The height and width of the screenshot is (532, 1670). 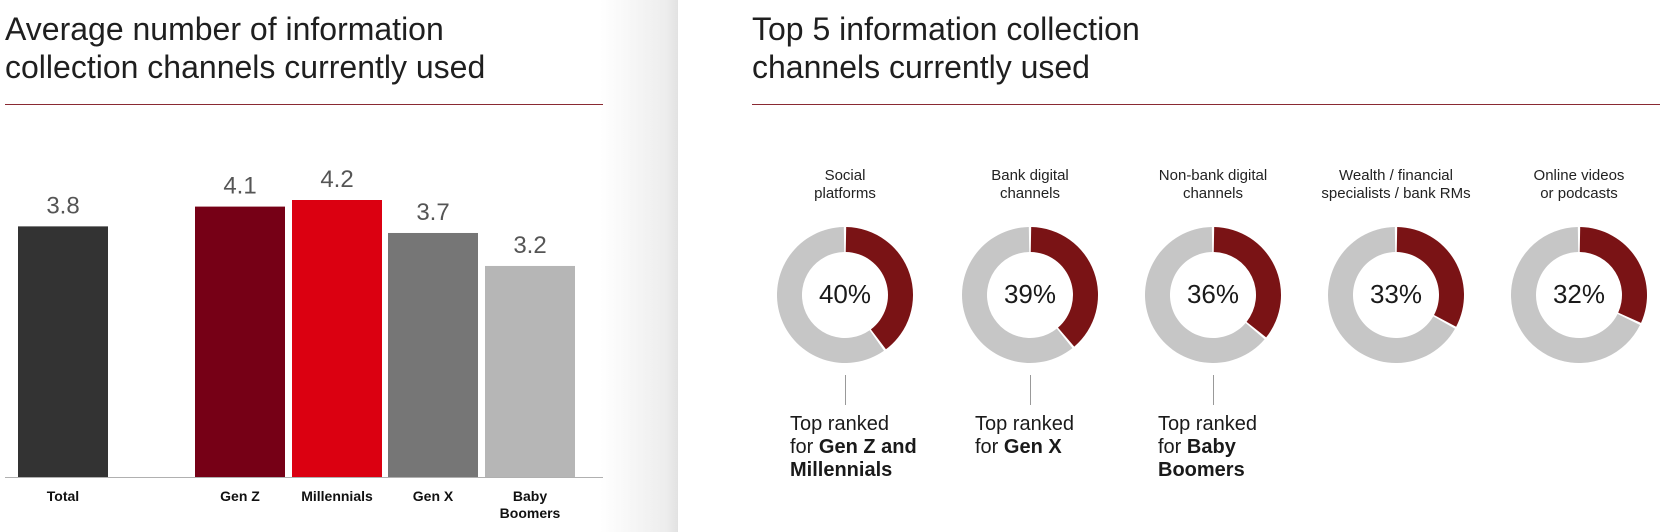 I want to click on bar-category-label: Gen X, so click(x=433, y=496).